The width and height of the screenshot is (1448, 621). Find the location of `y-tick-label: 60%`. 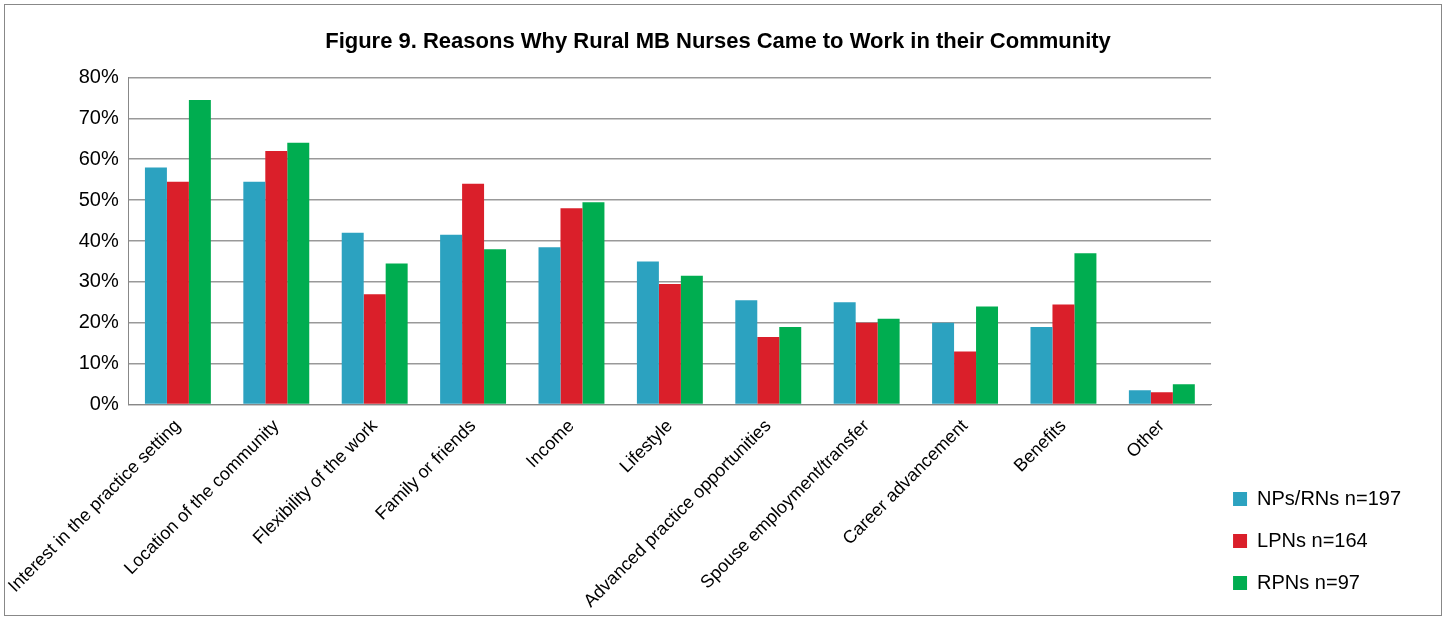

y-tick-label: 60% is located at coordinates (98, 157).